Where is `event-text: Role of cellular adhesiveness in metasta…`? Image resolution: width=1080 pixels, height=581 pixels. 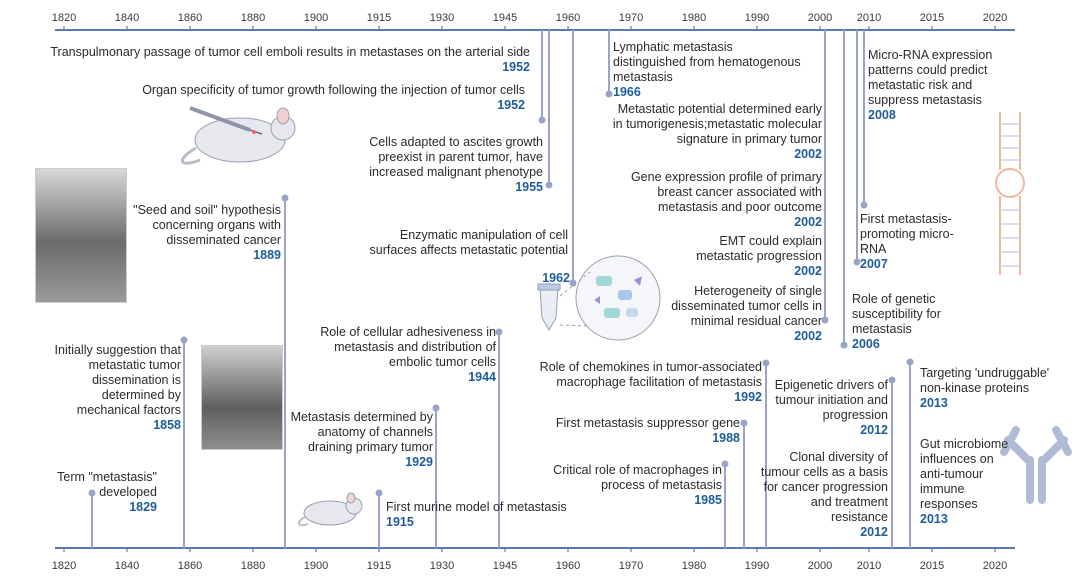
event-text: Role of cellular adhesiveness in metasta… is located at coordinates (408, 347).